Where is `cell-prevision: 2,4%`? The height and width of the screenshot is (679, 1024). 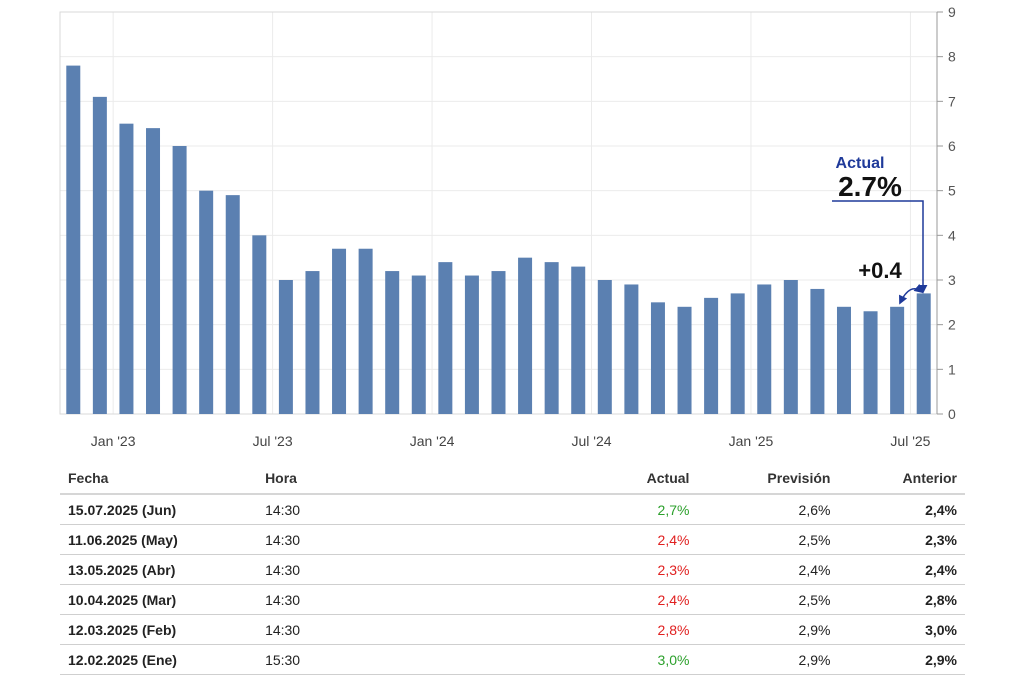 cell-prevision: 2,4% is located at coordinates (768, 569).